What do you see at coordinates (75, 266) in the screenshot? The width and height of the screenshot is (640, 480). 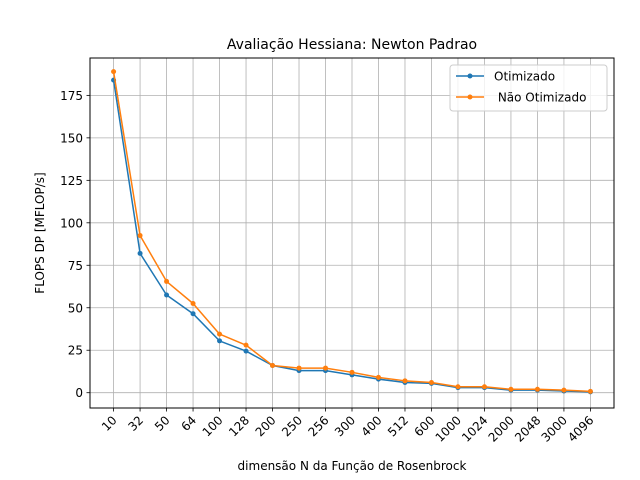 I see `y-tick-label: 75` at bounding box center [75, 266].